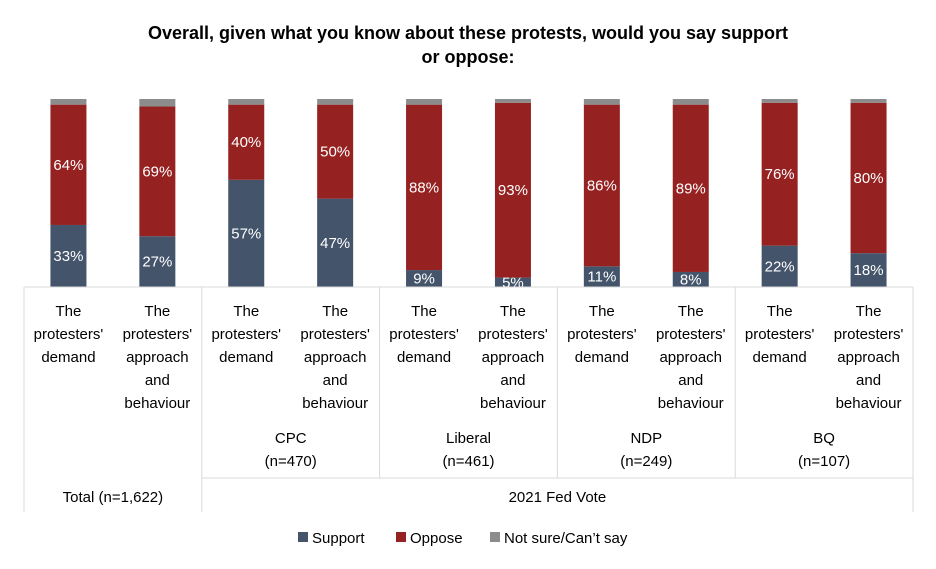 This screenshot has width=936, height=569. I want to click on data-label: 93%, so click(513, 190).